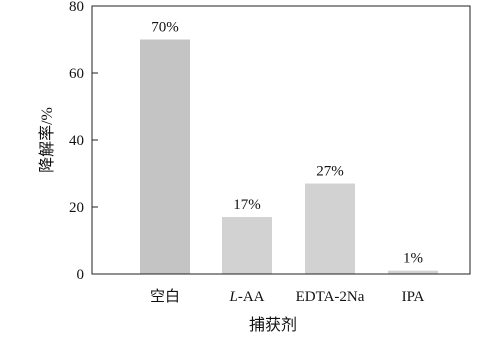 This screenshot has width=489, height=339. What do you see at coordinates (165, 296) in the screenshot?
I see `x-category-label: 空白` at bounding box center [165, 296].